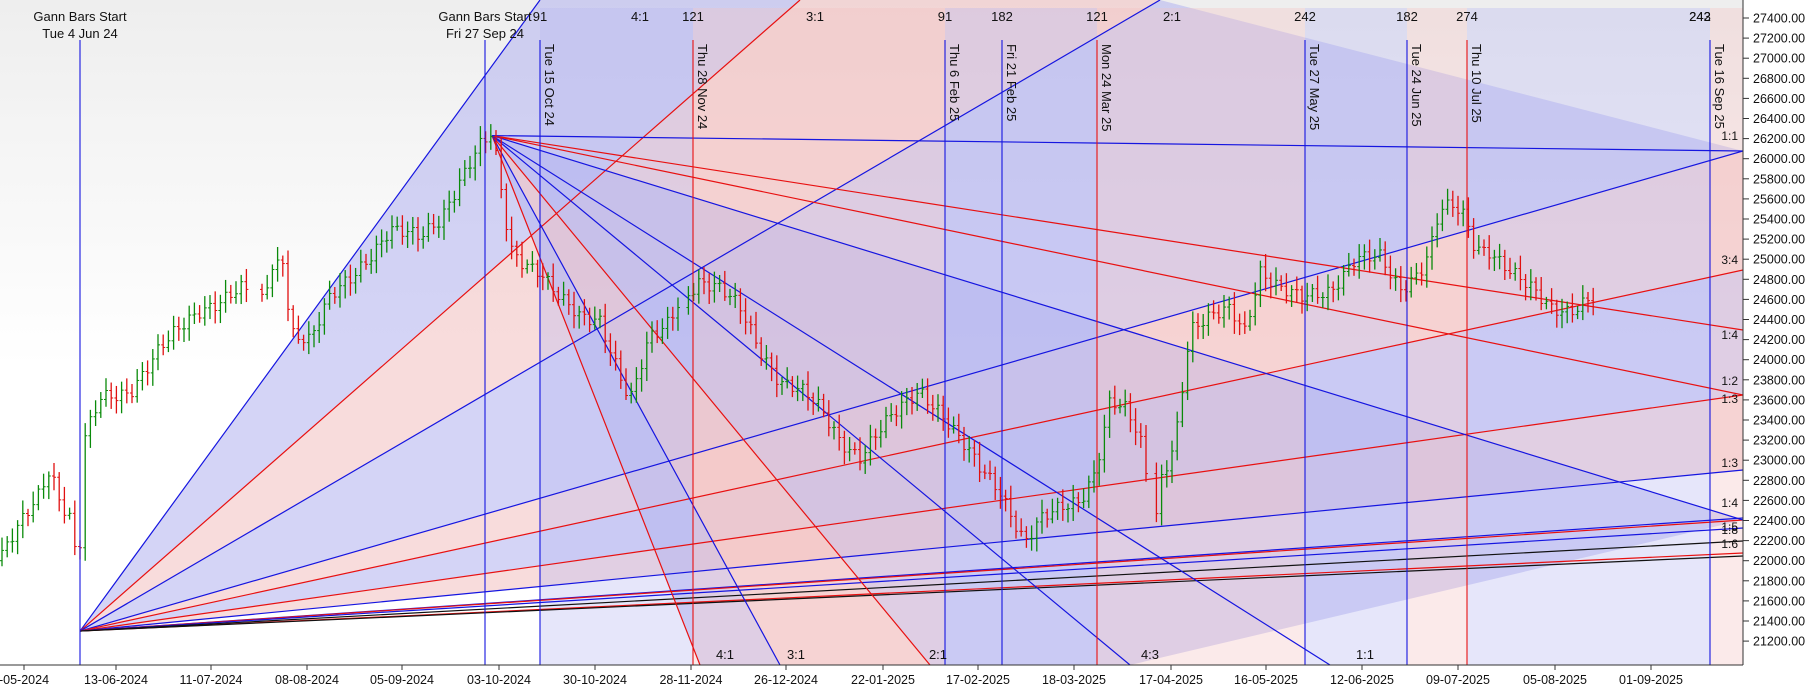  Describe the element at coordinates (1779, 601) in the screenshot. I see `y-tick-label: 21600.00` at that location.